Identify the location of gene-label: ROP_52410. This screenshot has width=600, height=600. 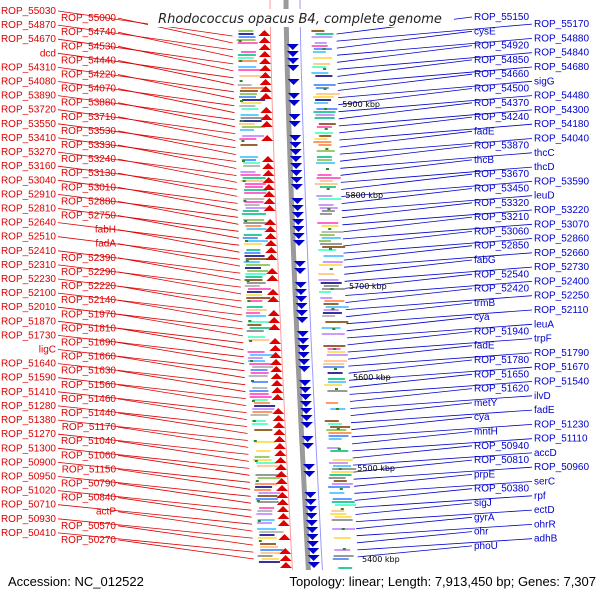
(28, 251).